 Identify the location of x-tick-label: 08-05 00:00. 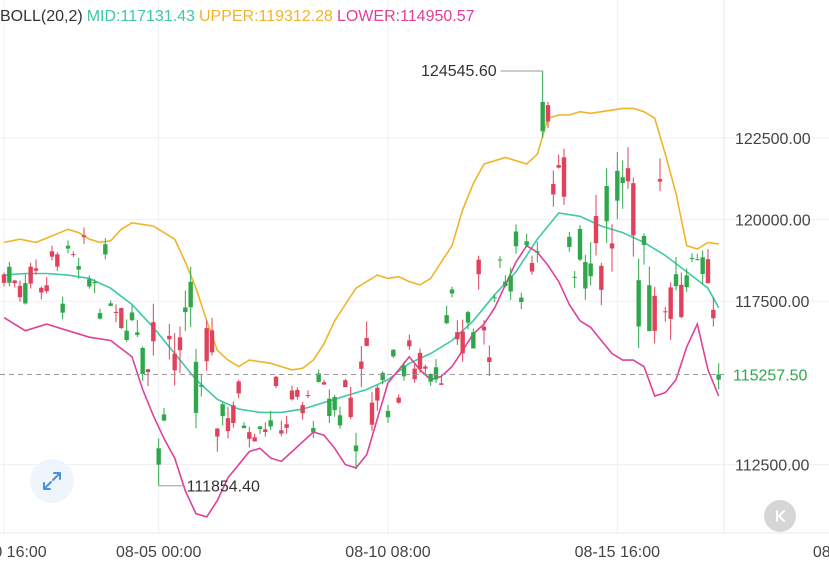
(159, 552).